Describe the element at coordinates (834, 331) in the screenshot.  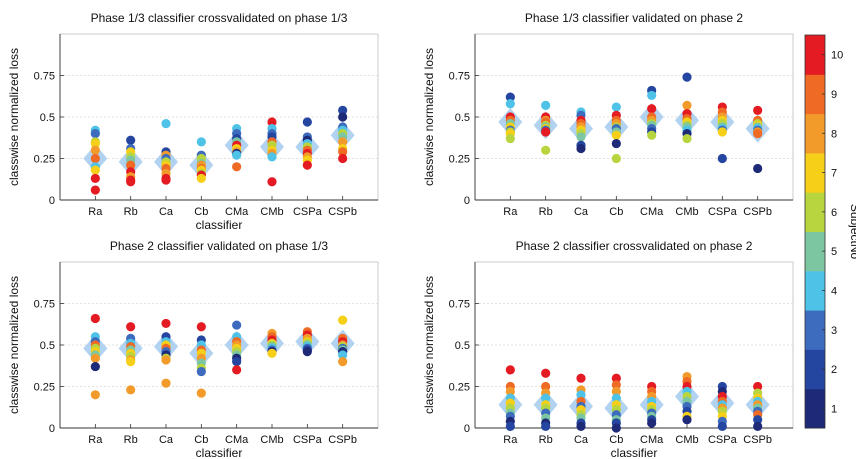
I see `colorbar-tick-label: 3` at that location.